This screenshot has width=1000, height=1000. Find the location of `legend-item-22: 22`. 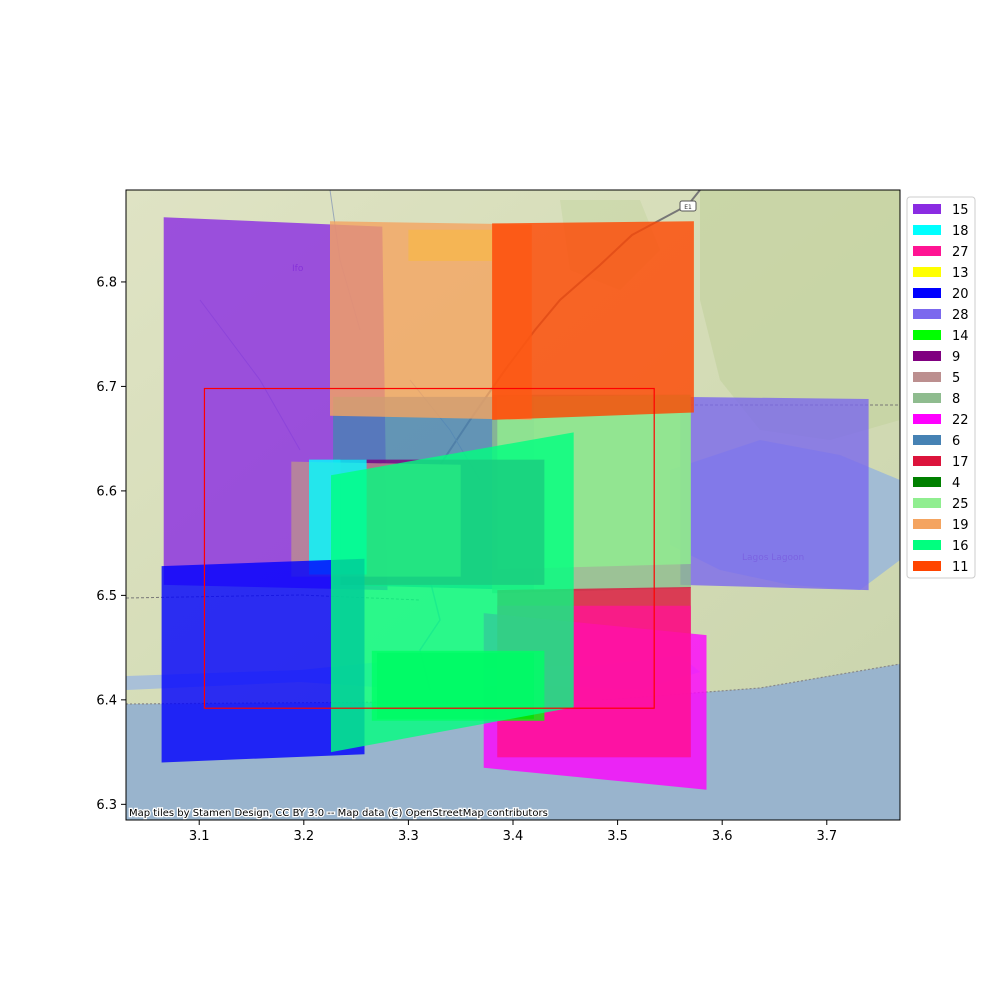

legend-item-22: 22 is located at coordinates (941, 420).